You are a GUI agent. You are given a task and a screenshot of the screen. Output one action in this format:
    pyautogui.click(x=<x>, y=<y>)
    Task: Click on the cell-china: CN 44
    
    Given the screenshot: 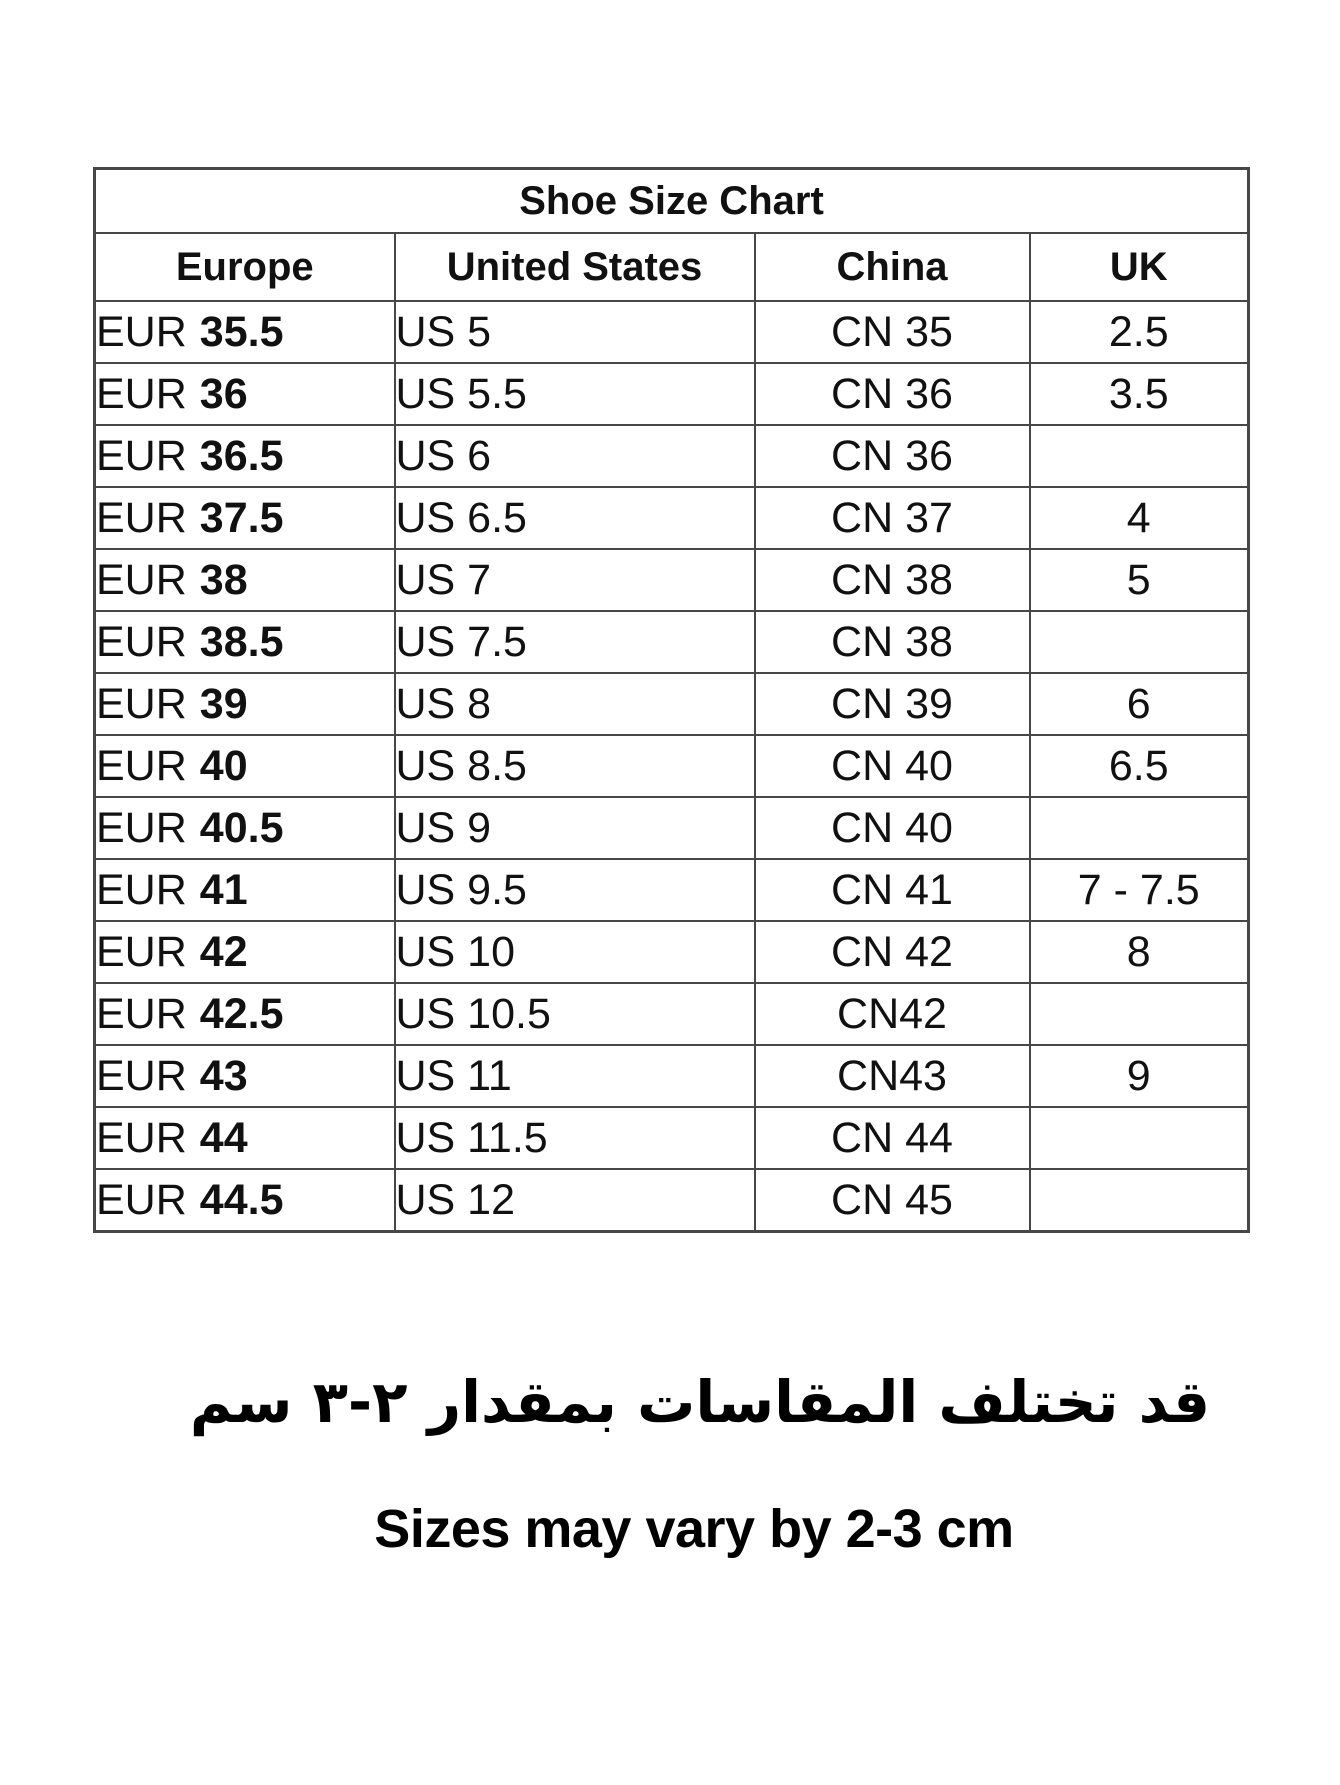 What is the action you would take?
    pyautogui.click(x=892, y=1138)
    